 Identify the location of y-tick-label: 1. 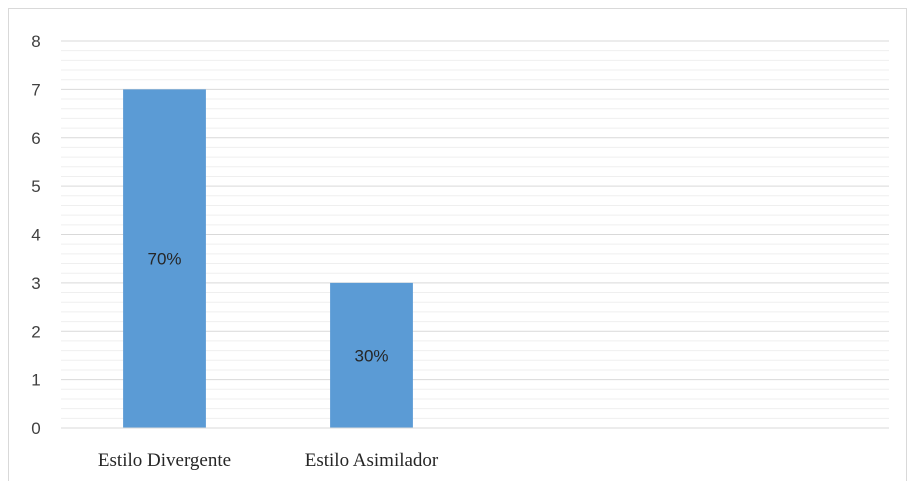
(35, 380).